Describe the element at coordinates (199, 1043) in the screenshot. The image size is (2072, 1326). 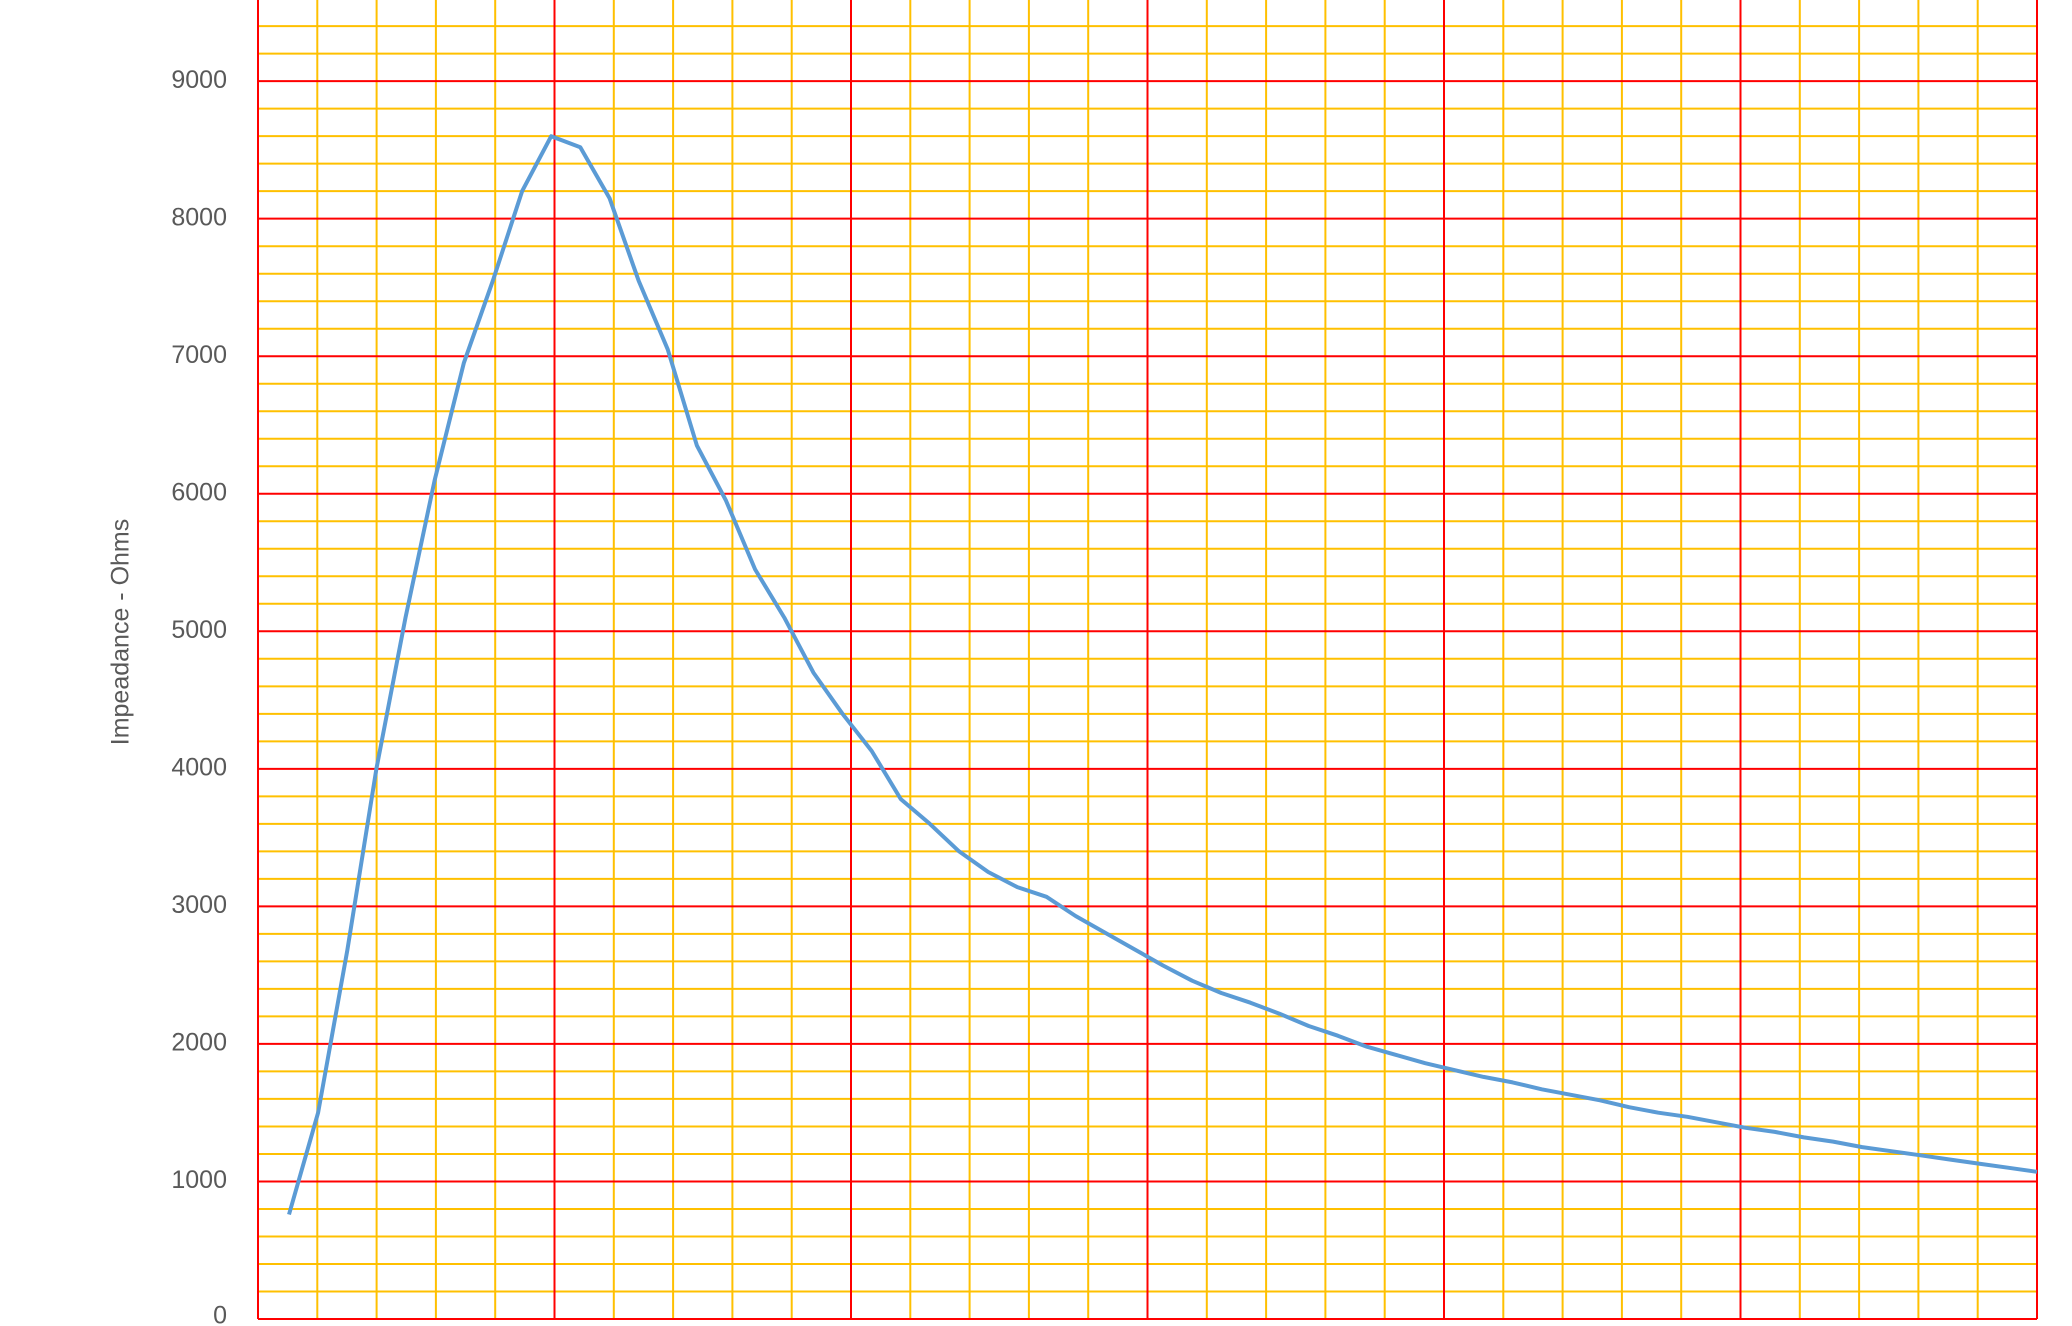
I see `y-tick-label: 2000` at that location.